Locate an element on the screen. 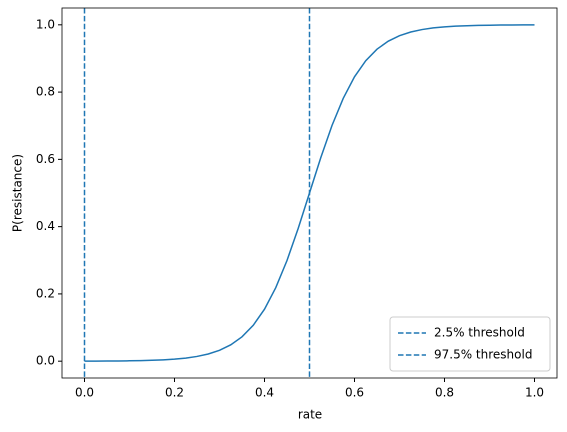 Image resolution: width=567 pixels, height=432 pixels. x-tick-label: 0.6 is located at coordinates (354, 393).